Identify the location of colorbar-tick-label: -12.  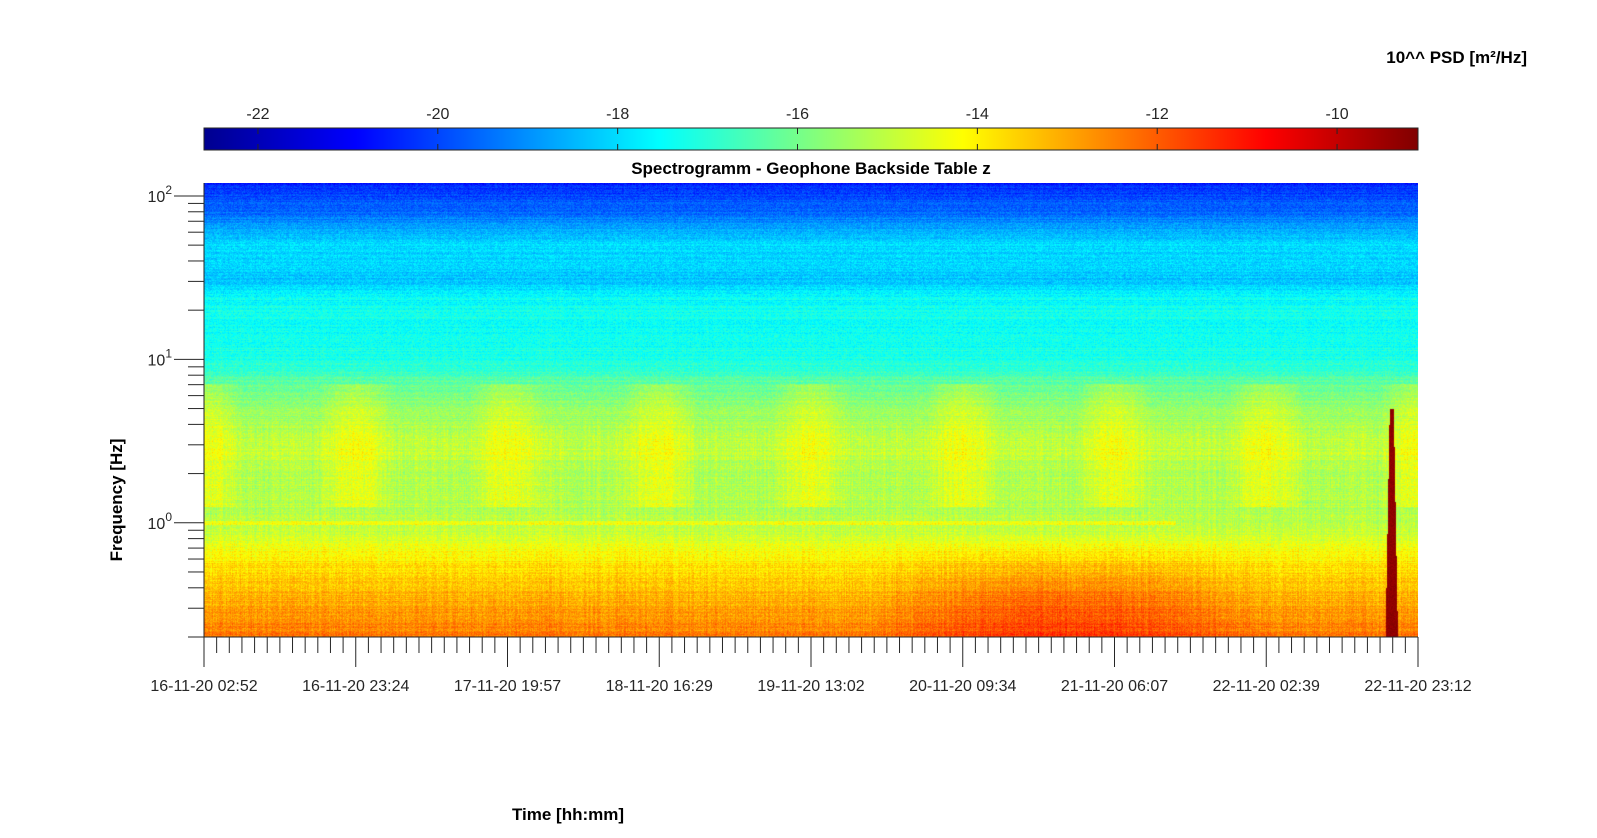
(1157, 114).